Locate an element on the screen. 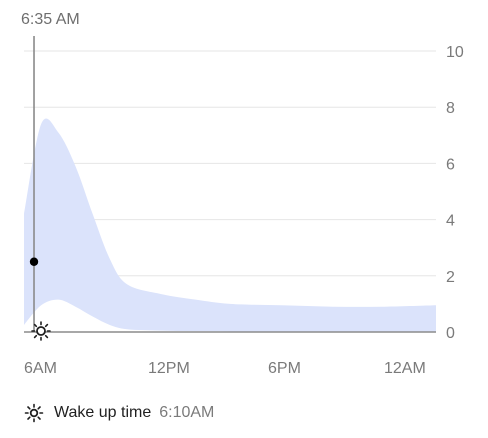  y-tick-label: 0 is located at coordinates (450, 333).